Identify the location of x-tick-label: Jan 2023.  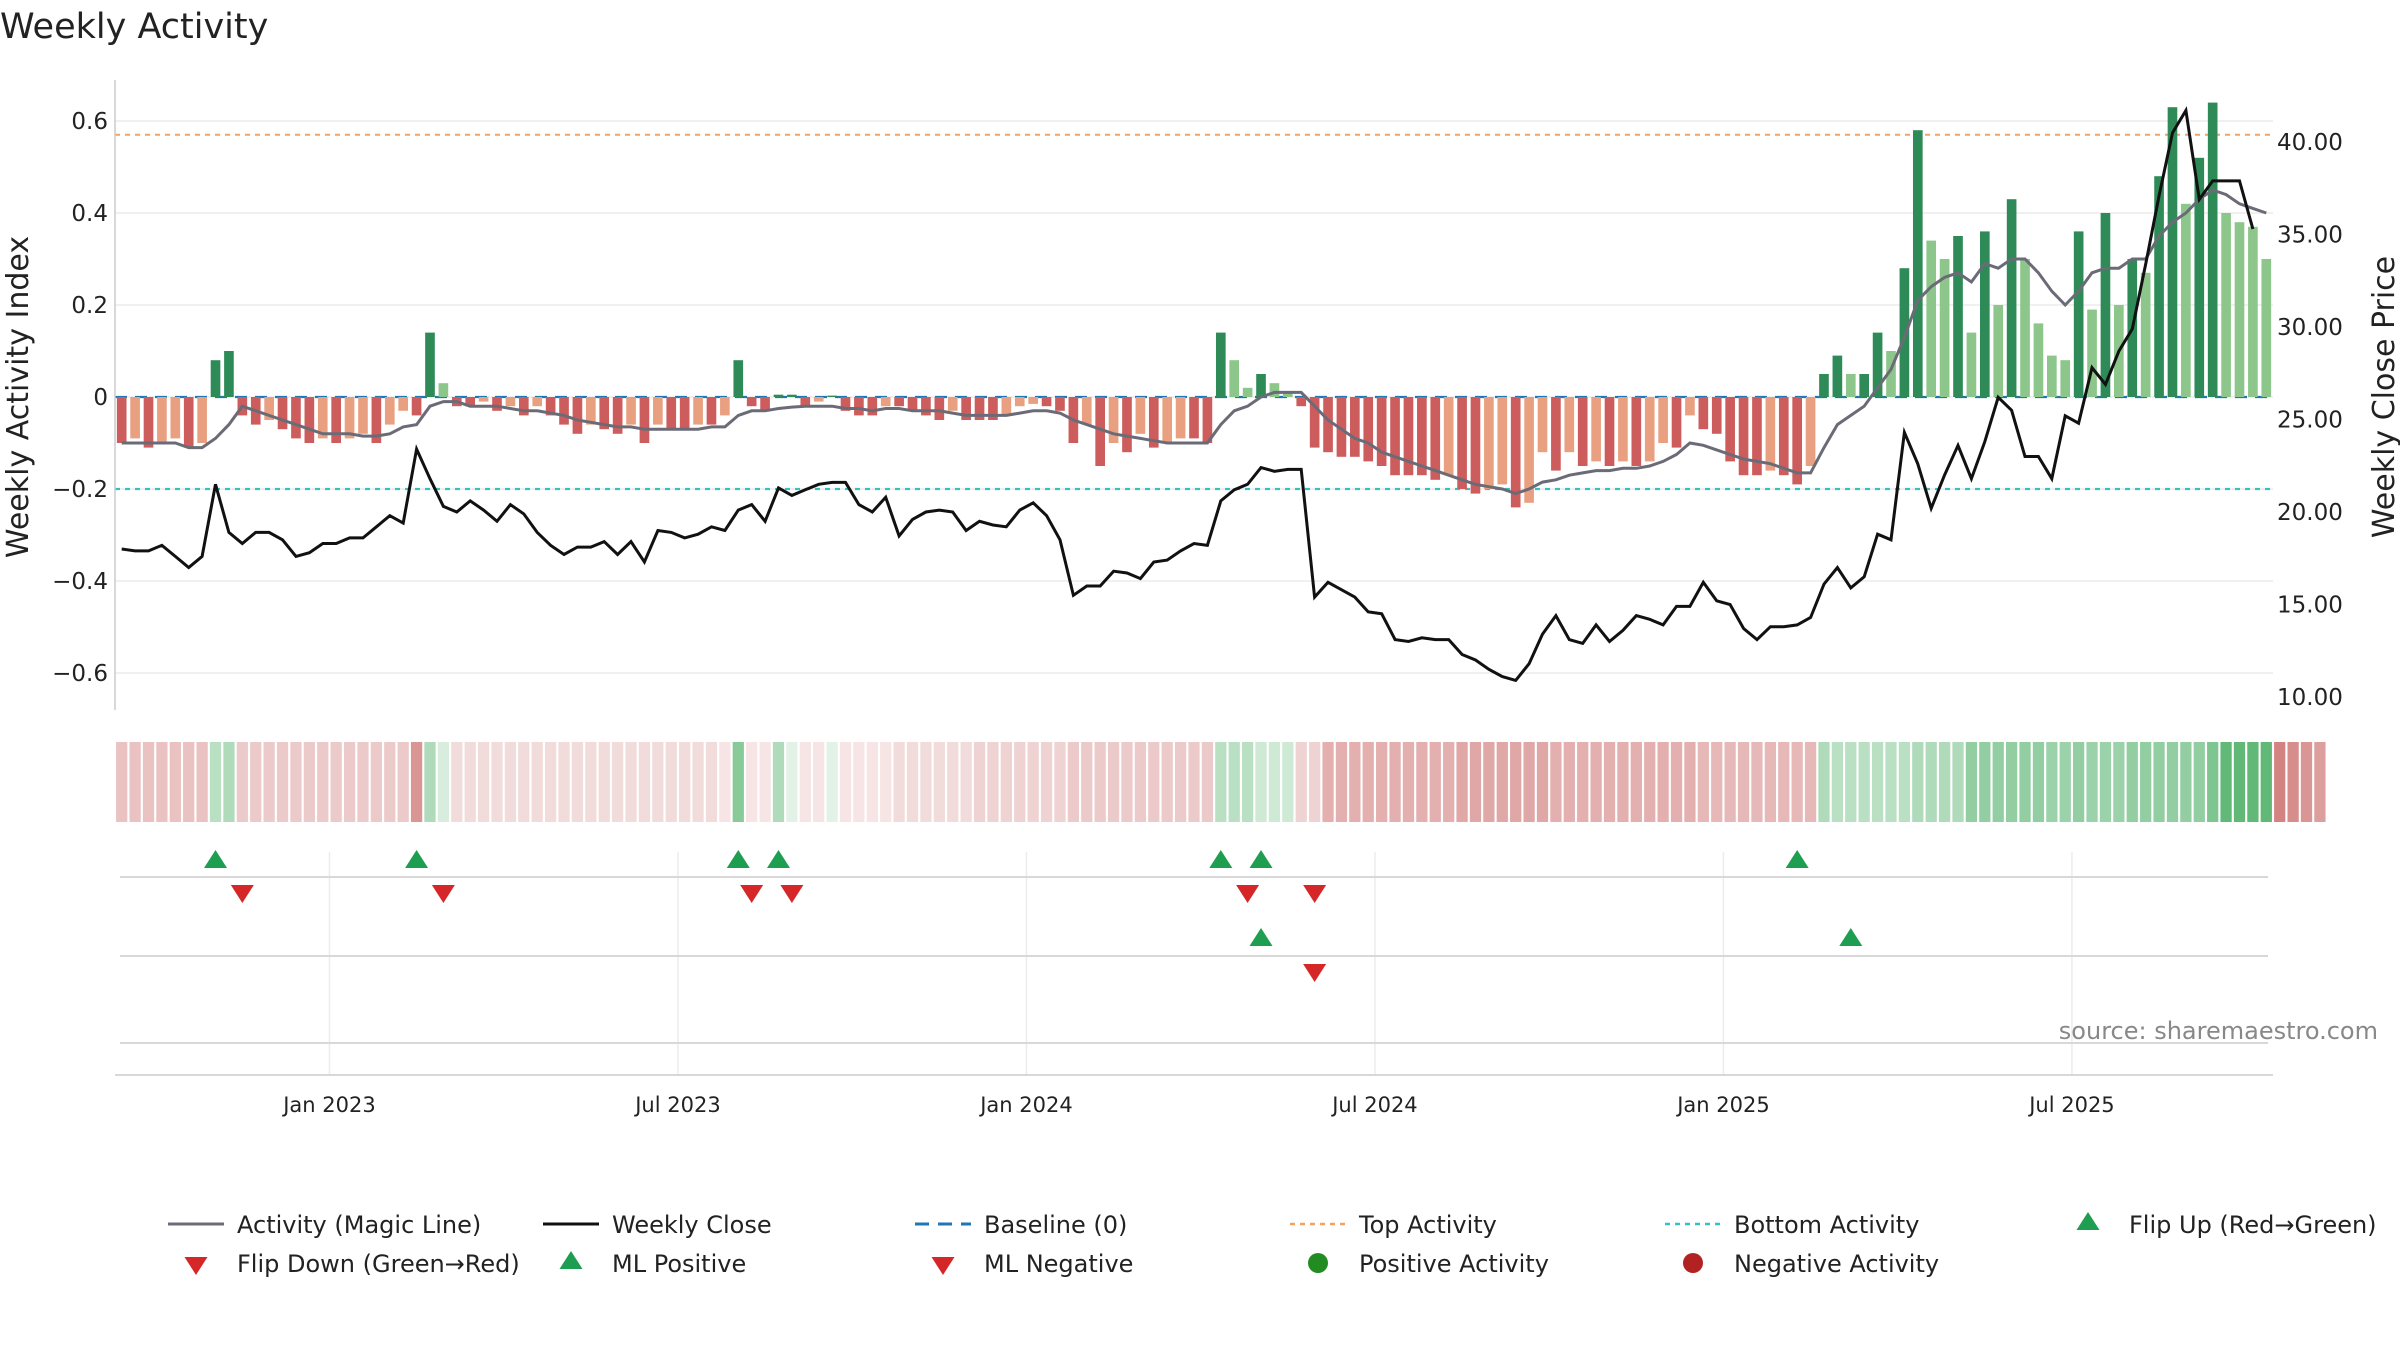
(328, 1105).